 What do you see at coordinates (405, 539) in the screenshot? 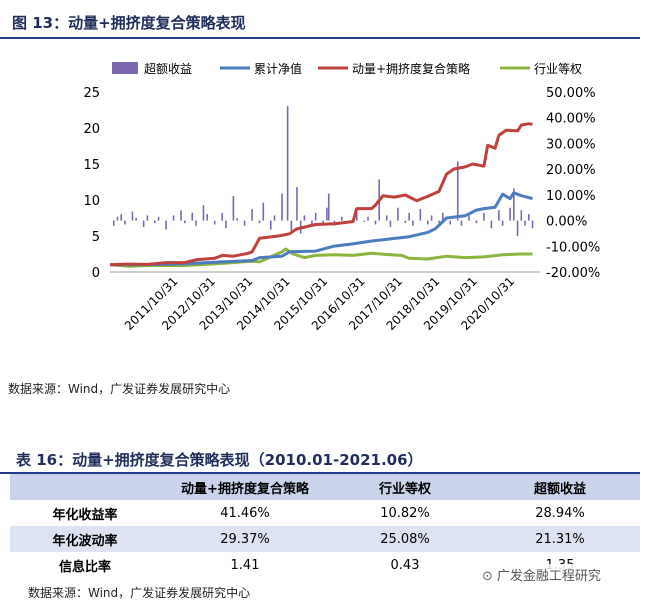
I see `table-cell: 25.08%` at bounding box center [405, 539].